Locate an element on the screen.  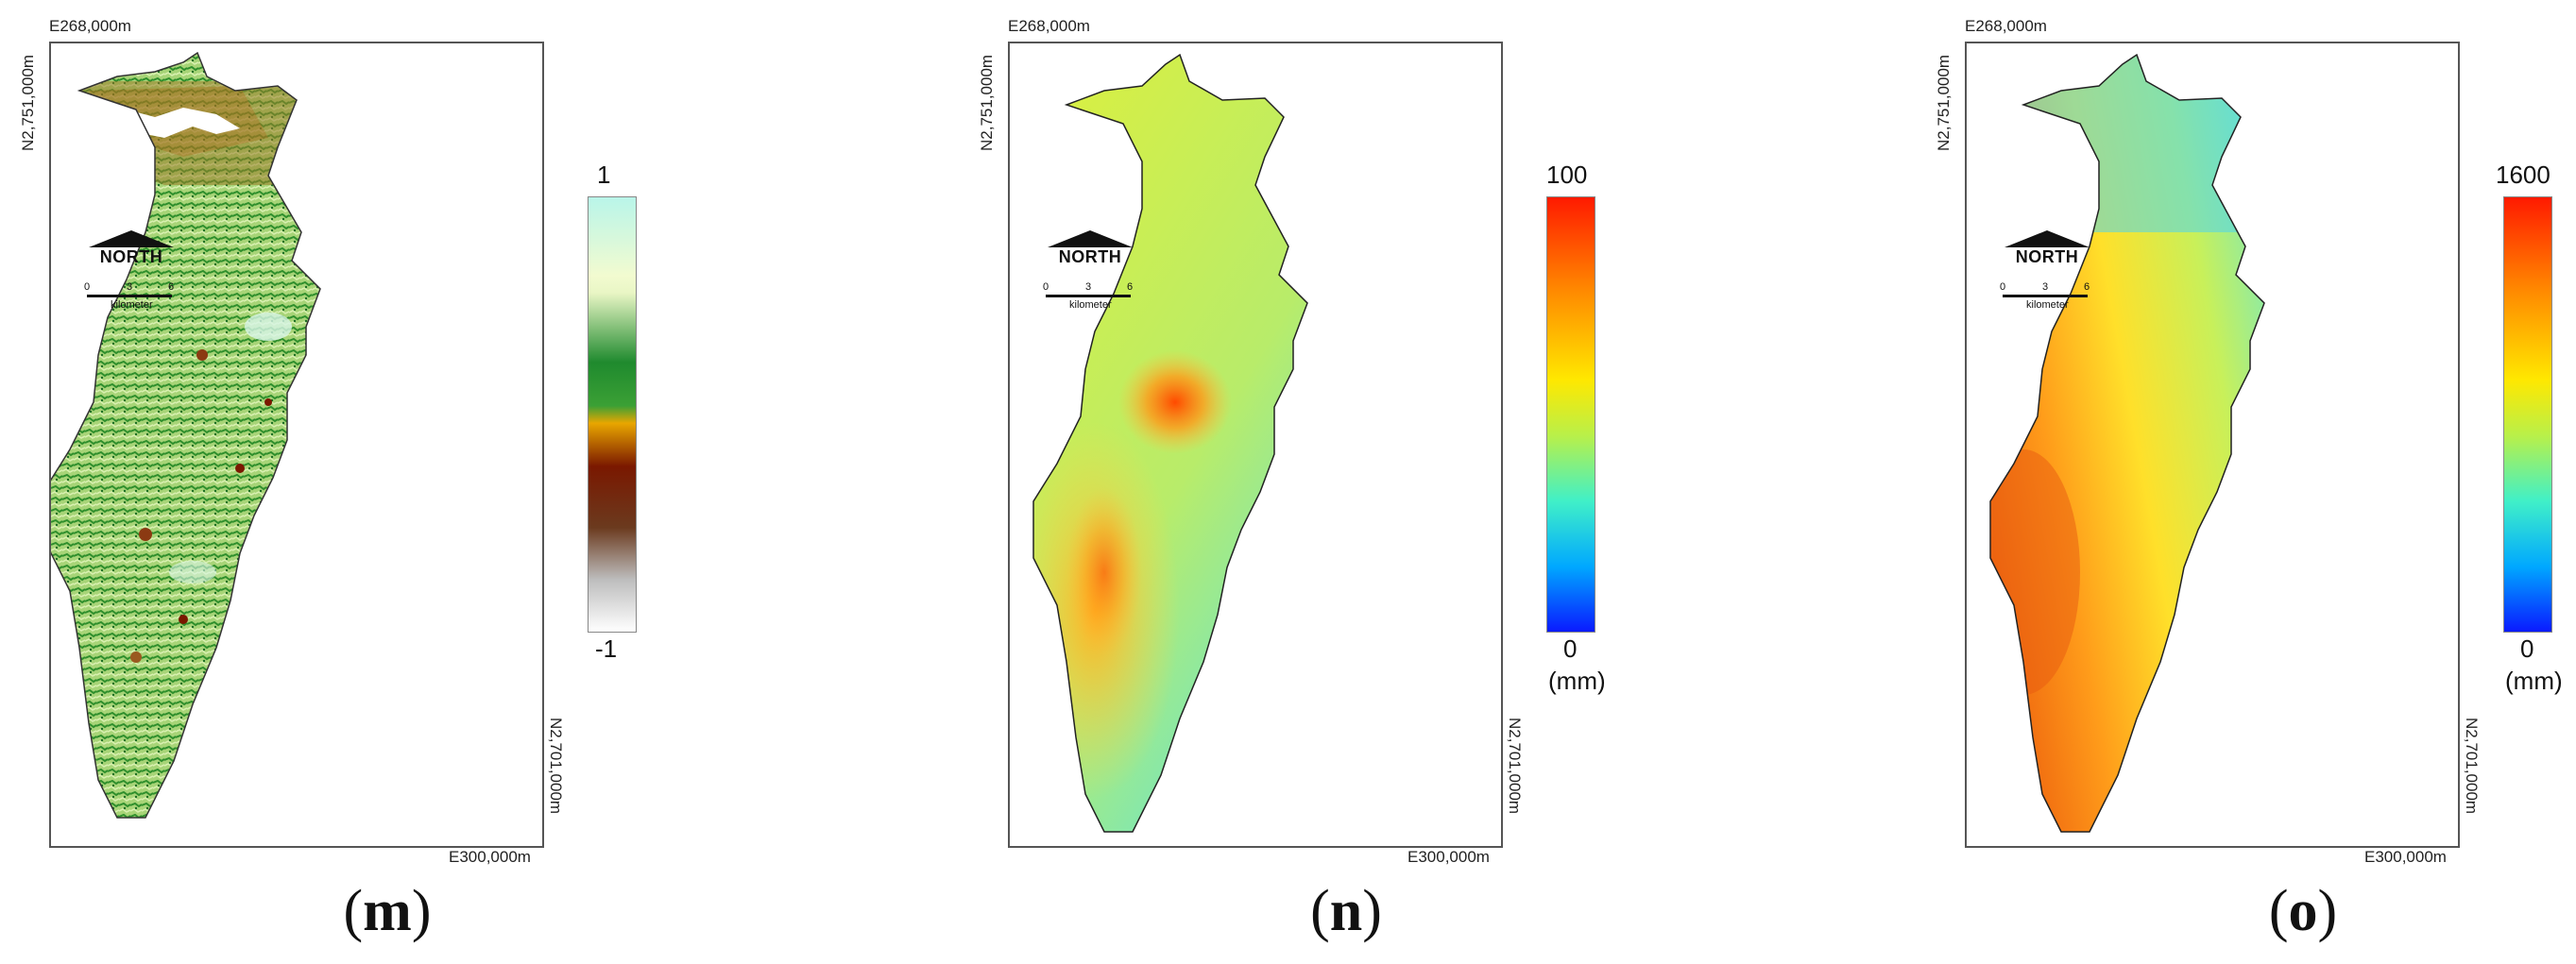
caption-n: (n) is located at coordinates (1346, 911).